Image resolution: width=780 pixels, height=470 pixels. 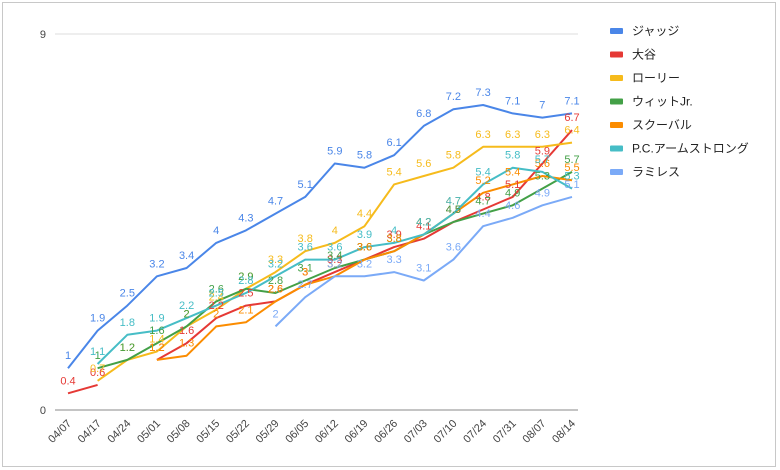 I want to click on data-label: 2.1, so click(x=245, y=310).